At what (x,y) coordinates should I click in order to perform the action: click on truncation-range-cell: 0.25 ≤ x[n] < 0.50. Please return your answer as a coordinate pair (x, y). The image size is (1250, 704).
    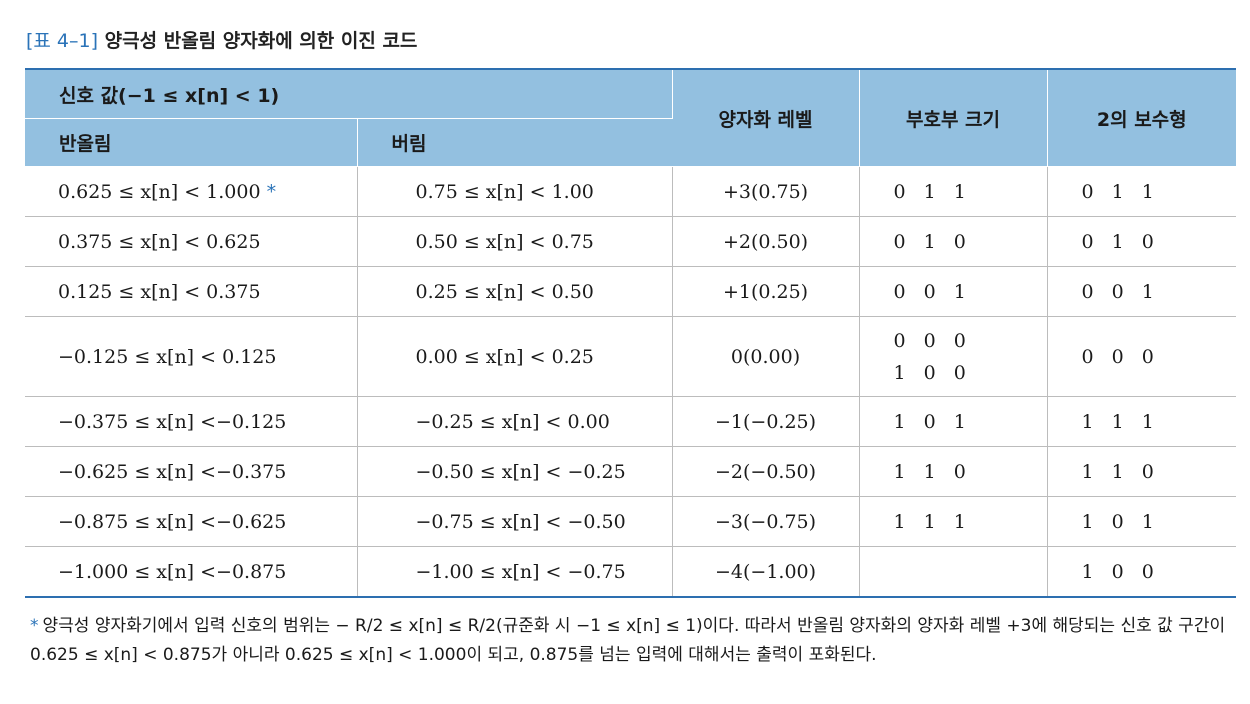
    Looking at the image, I should click on (515, 291).